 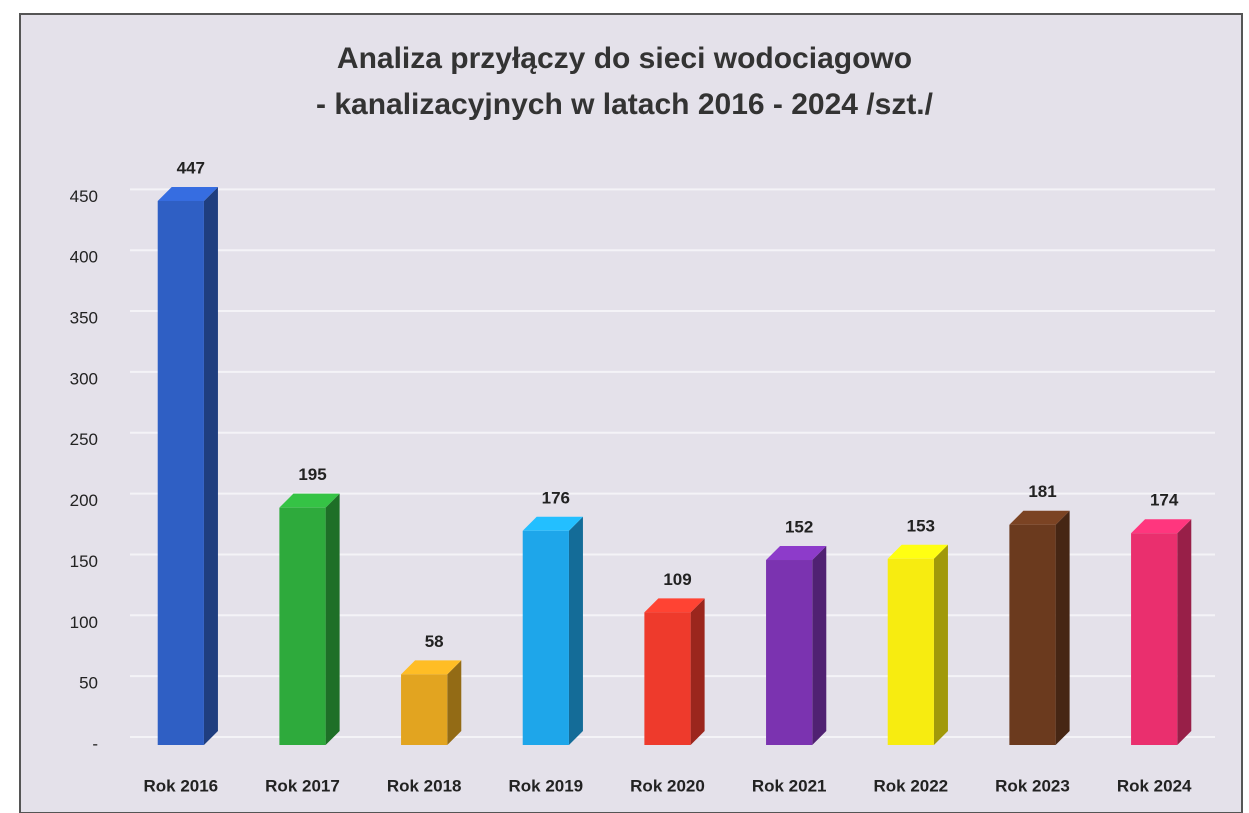 What do you see at coordinates (84, 561) in the screenshot?
I see `y-tick-label: 150` at bounding box center [84, 561].